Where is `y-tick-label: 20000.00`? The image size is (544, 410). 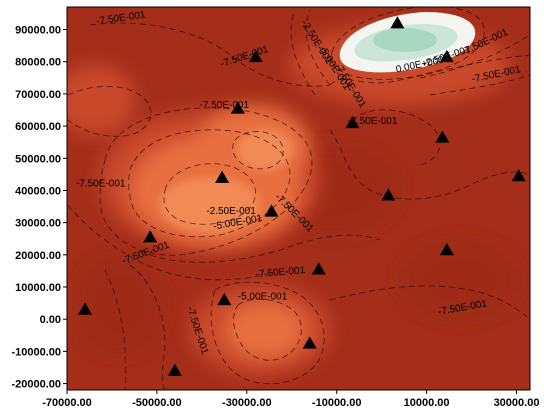 y-tick-label: 20000.00 is located at coordinates (38, 256).